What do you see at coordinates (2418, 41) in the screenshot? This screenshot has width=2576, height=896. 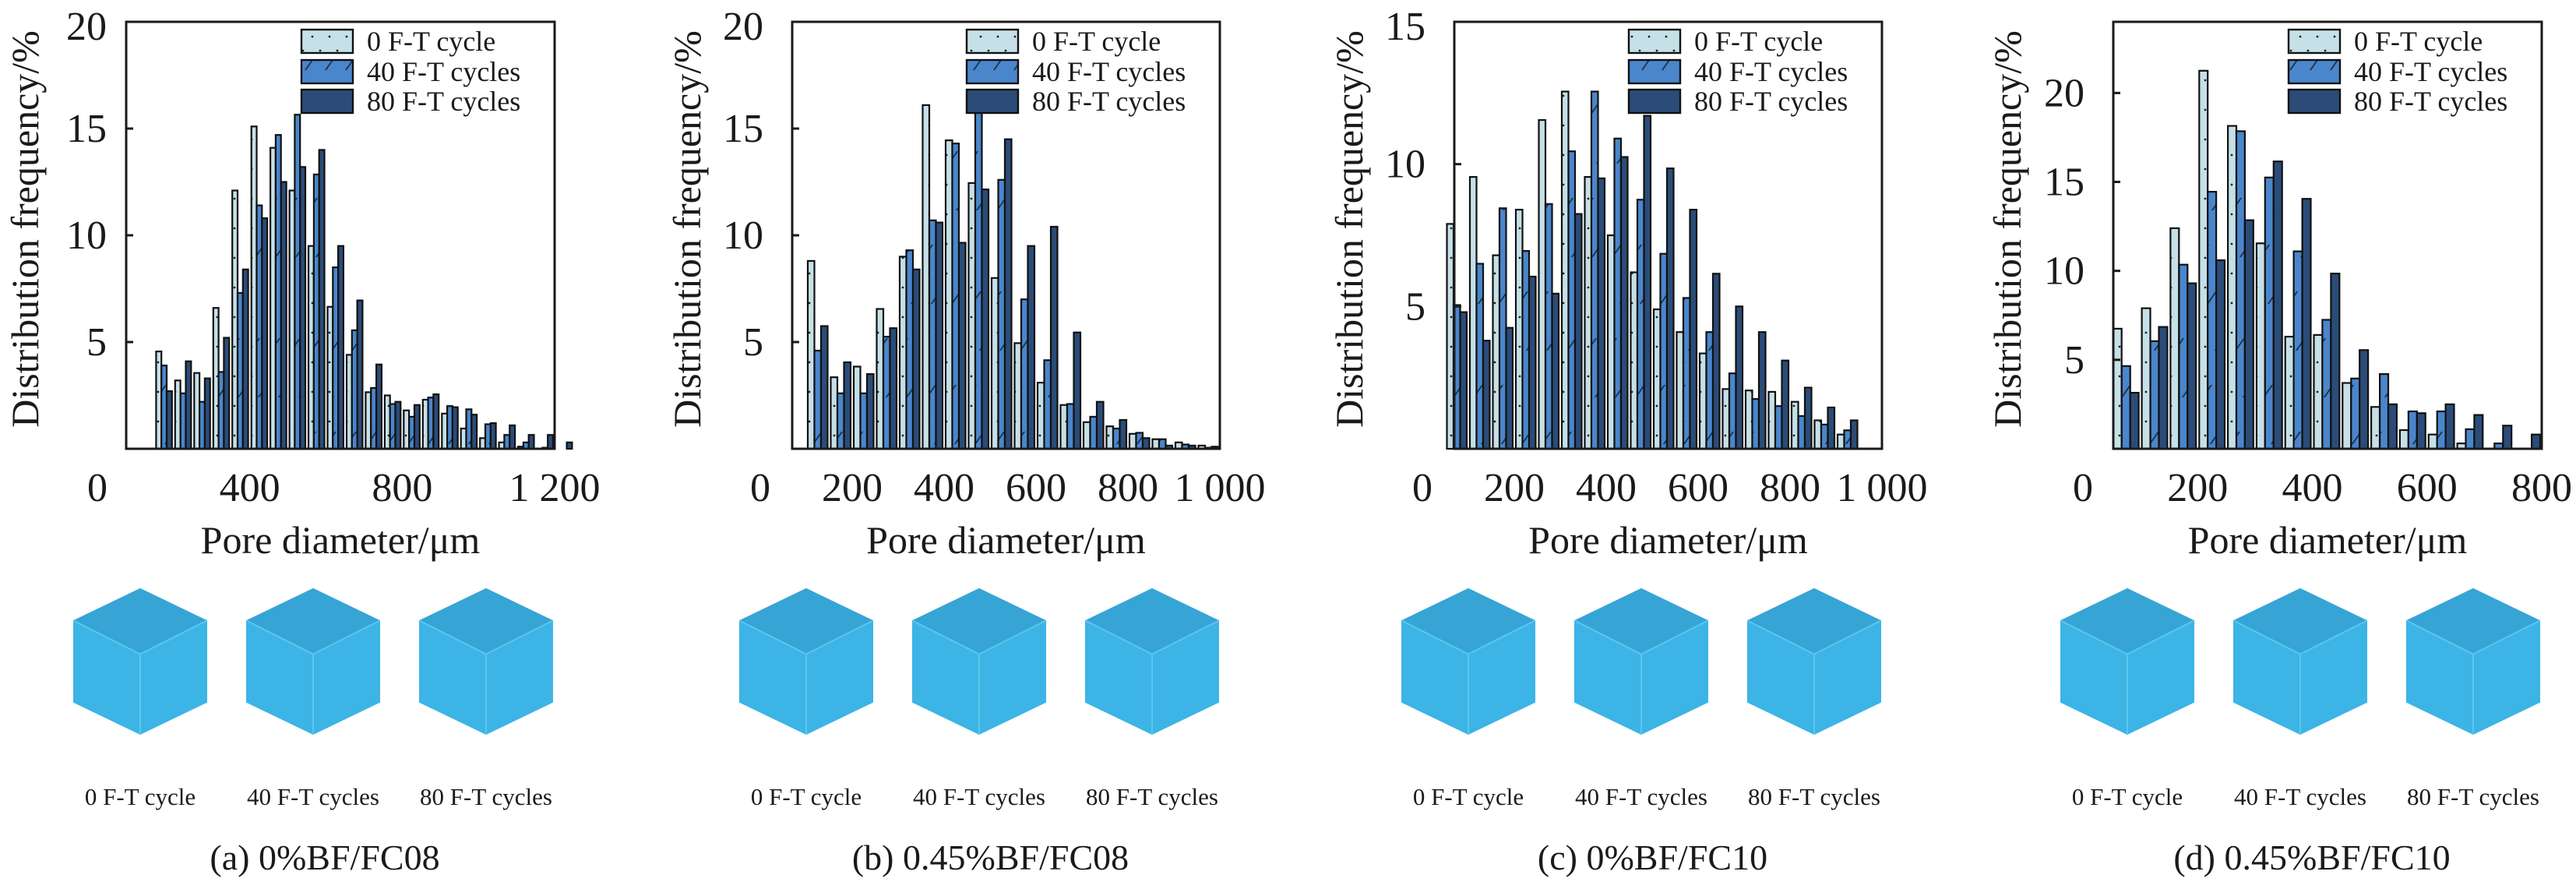 I see `legend-label: 0 F-T cycle` at bounding box center [2418, 41].